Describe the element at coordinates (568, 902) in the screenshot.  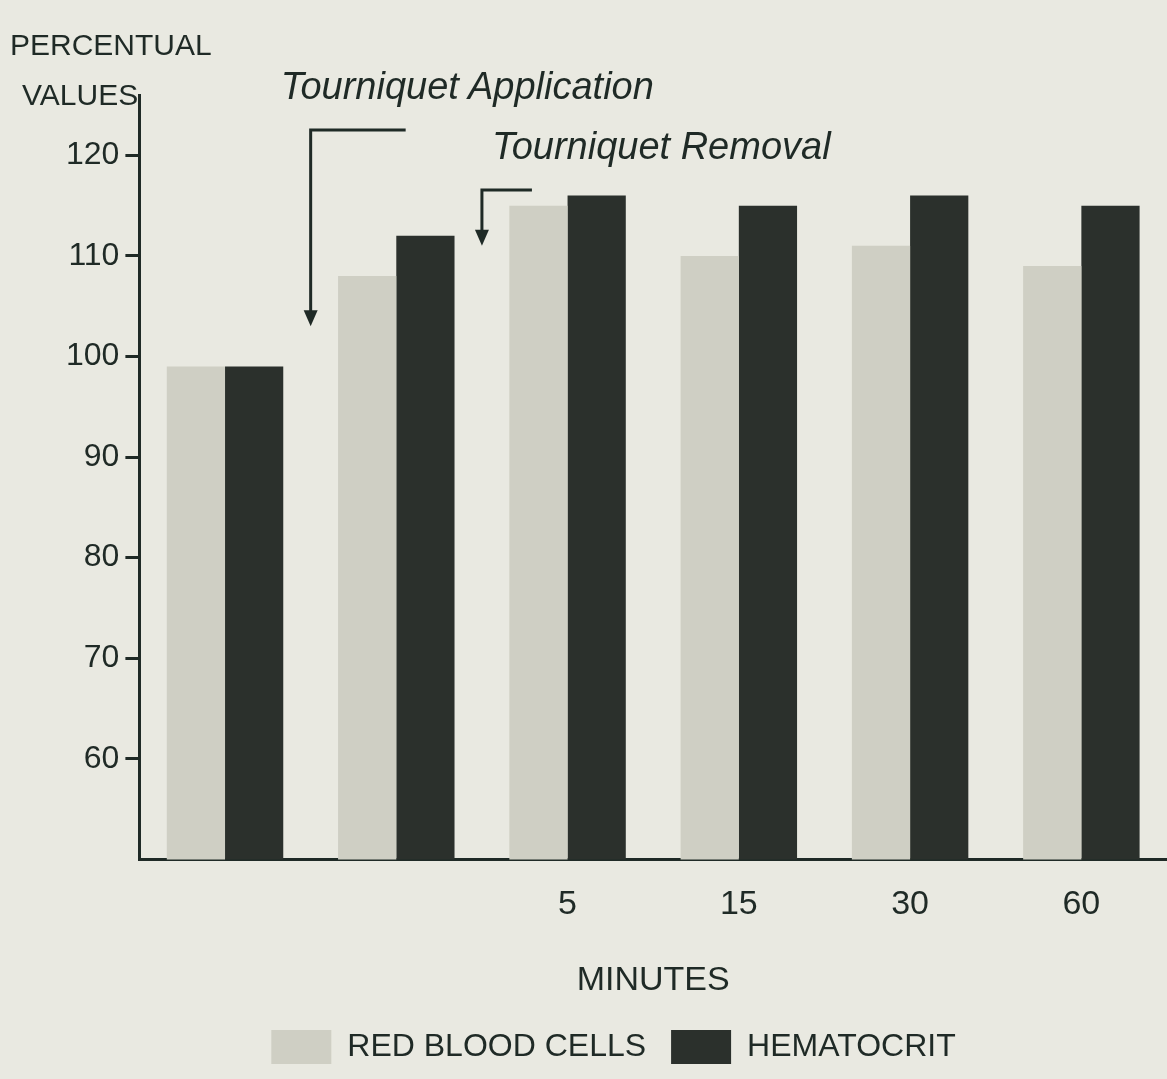
I see `x-tick-label: 5` at that location.